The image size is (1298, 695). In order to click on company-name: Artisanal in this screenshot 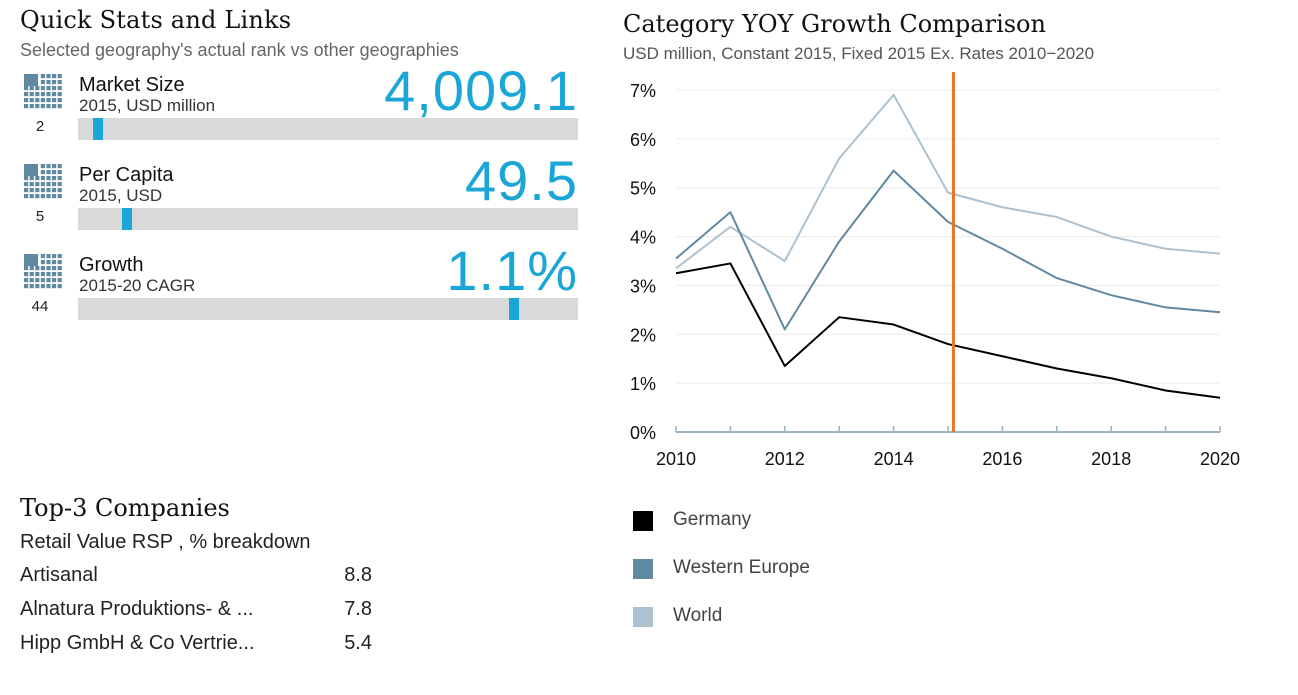, I will do `click(59, 575)`.